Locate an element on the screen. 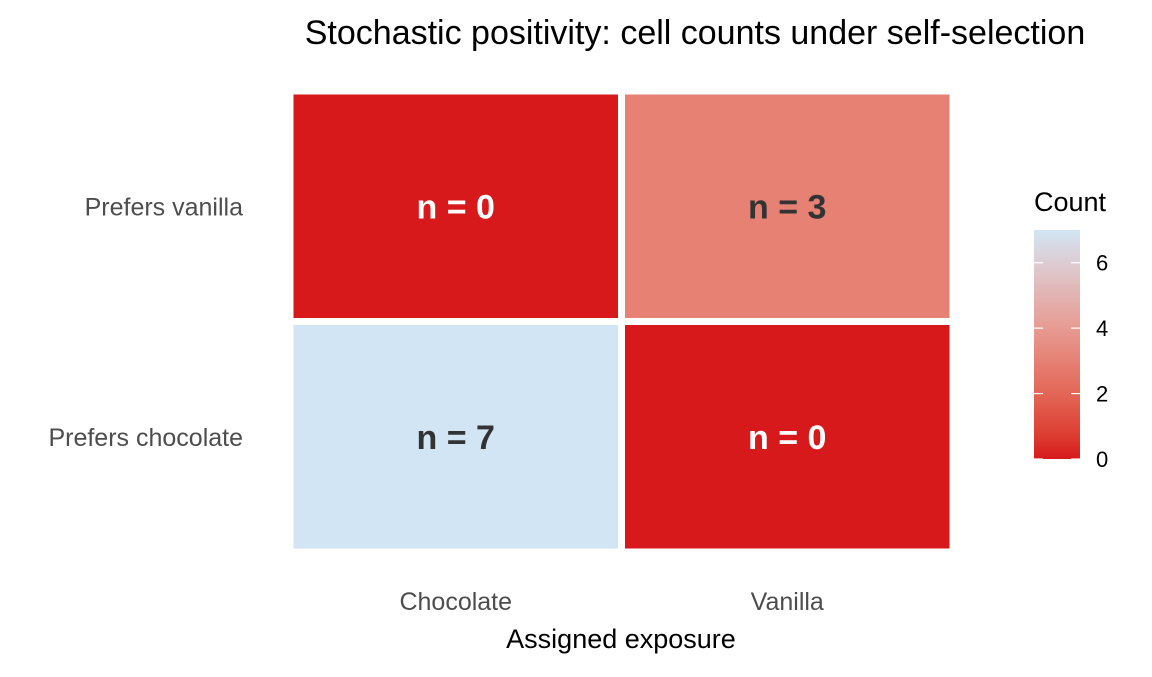 This screenshot has height=677, width=1152. x-tick-label: Chocolate is located at coordinates (455, 602).